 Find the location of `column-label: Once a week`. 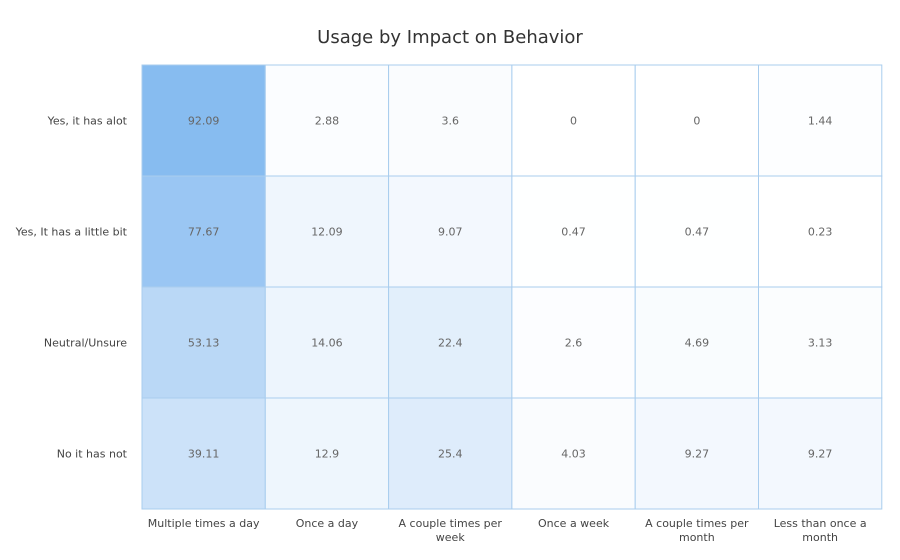

column-label: Once a week is located at coordinates (574, 523).